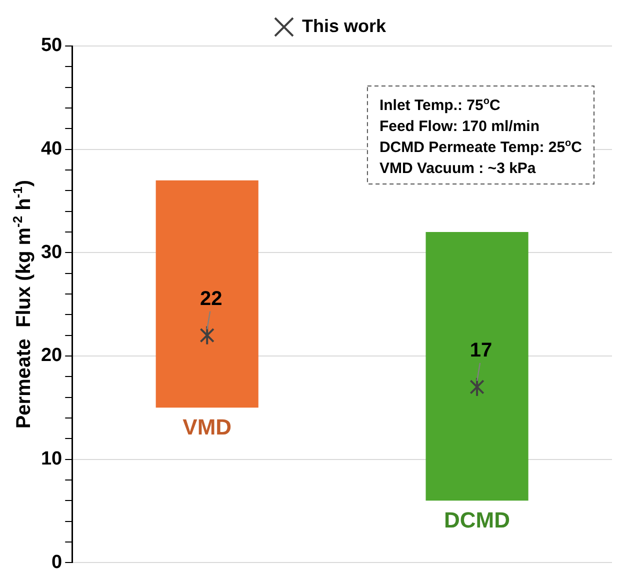 The width and height of the screenshot is (631, 585). What do you see at coordinates (51, 45) in the screenshot?
I see `y-tick-label: 50` at bounding box center [51, 45].